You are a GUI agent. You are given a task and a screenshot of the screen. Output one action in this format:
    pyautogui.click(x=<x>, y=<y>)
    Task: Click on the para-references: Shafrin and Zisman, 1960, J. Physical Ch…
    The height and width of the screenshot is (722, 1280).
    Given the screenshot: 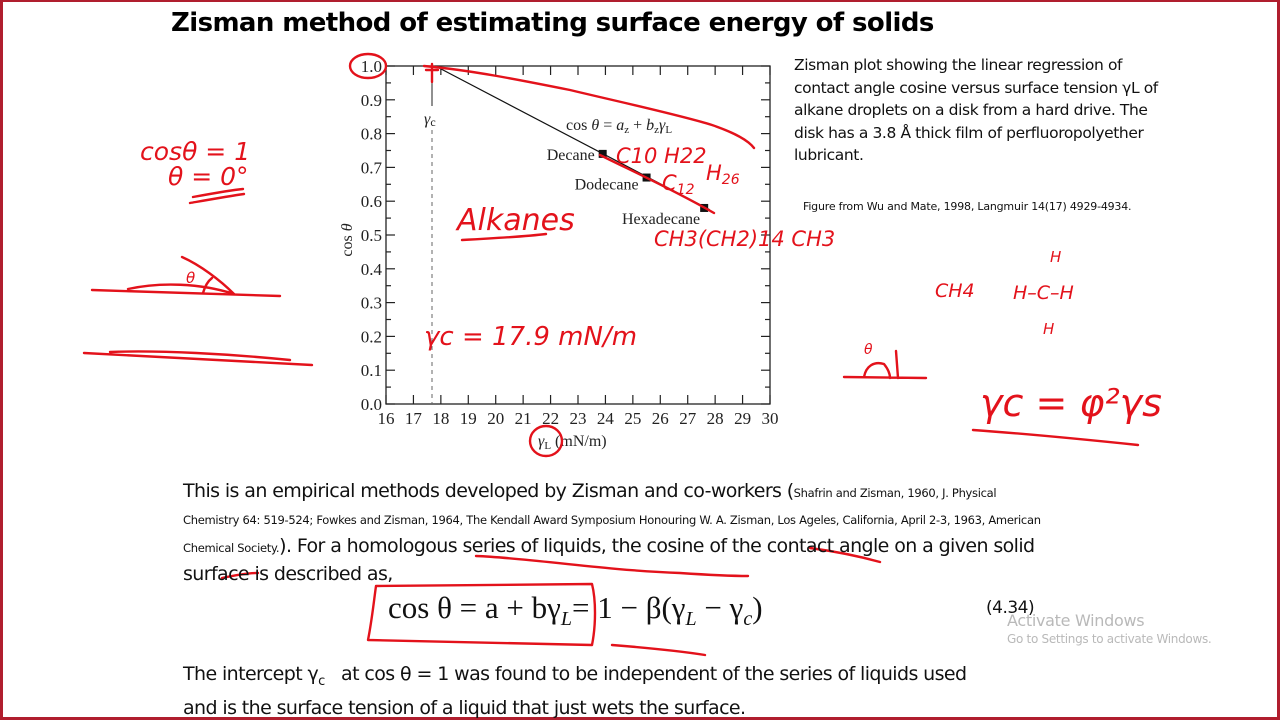 What is the action you would take?
    pyautogui.click(x=612, y=520)
    